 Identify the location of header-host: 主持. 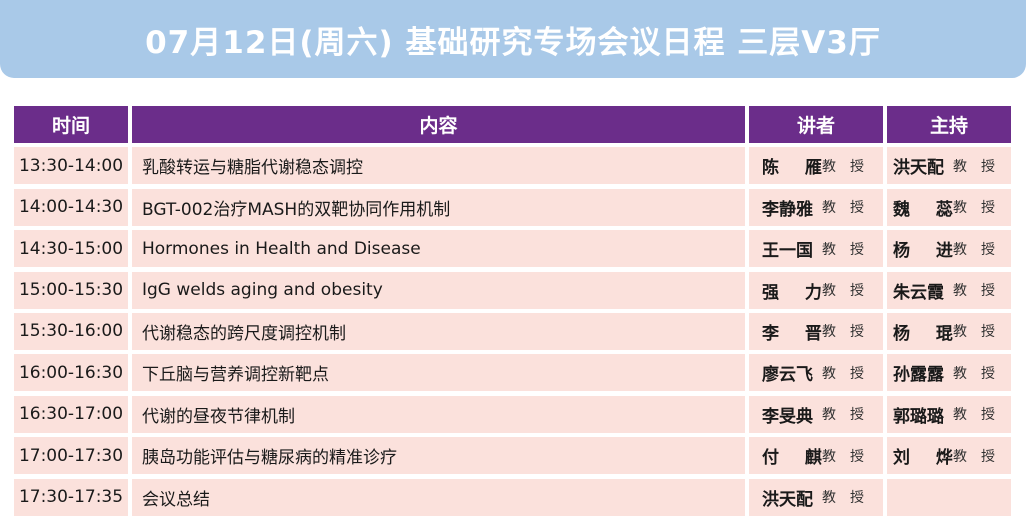
(949, 124).